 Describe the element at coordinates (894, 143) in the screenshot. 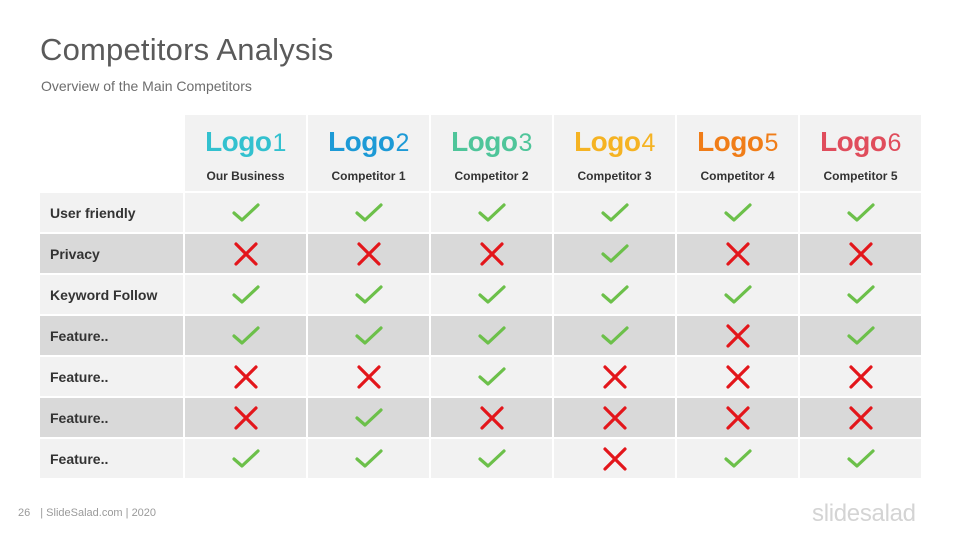

I see `logo-number: 6` at that location.